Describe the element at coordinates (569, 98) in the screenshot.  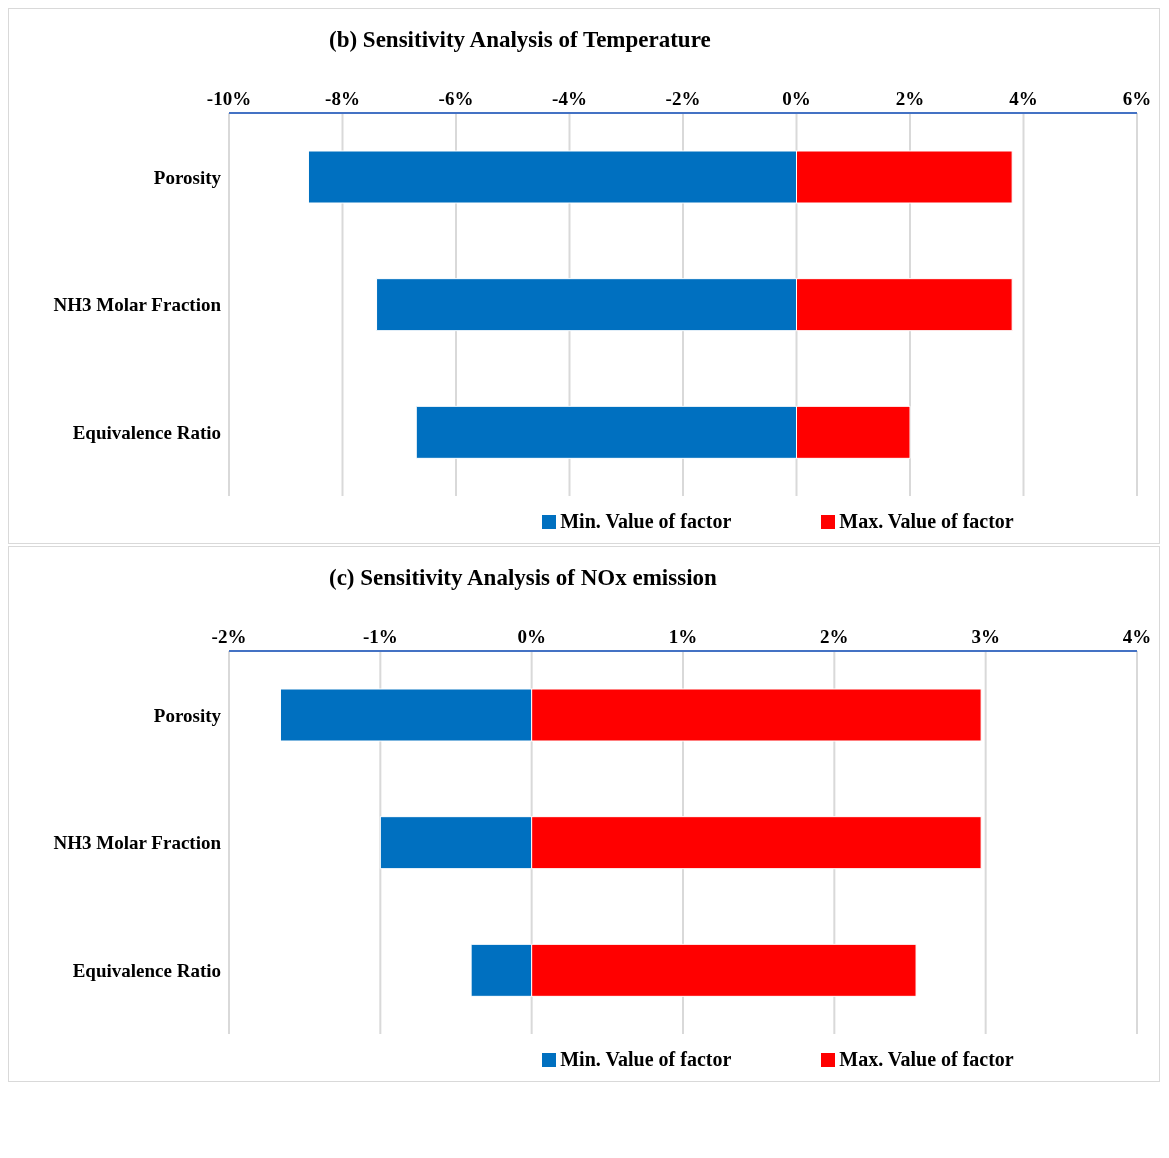
I see `x-tick-label: -4%` at that location.